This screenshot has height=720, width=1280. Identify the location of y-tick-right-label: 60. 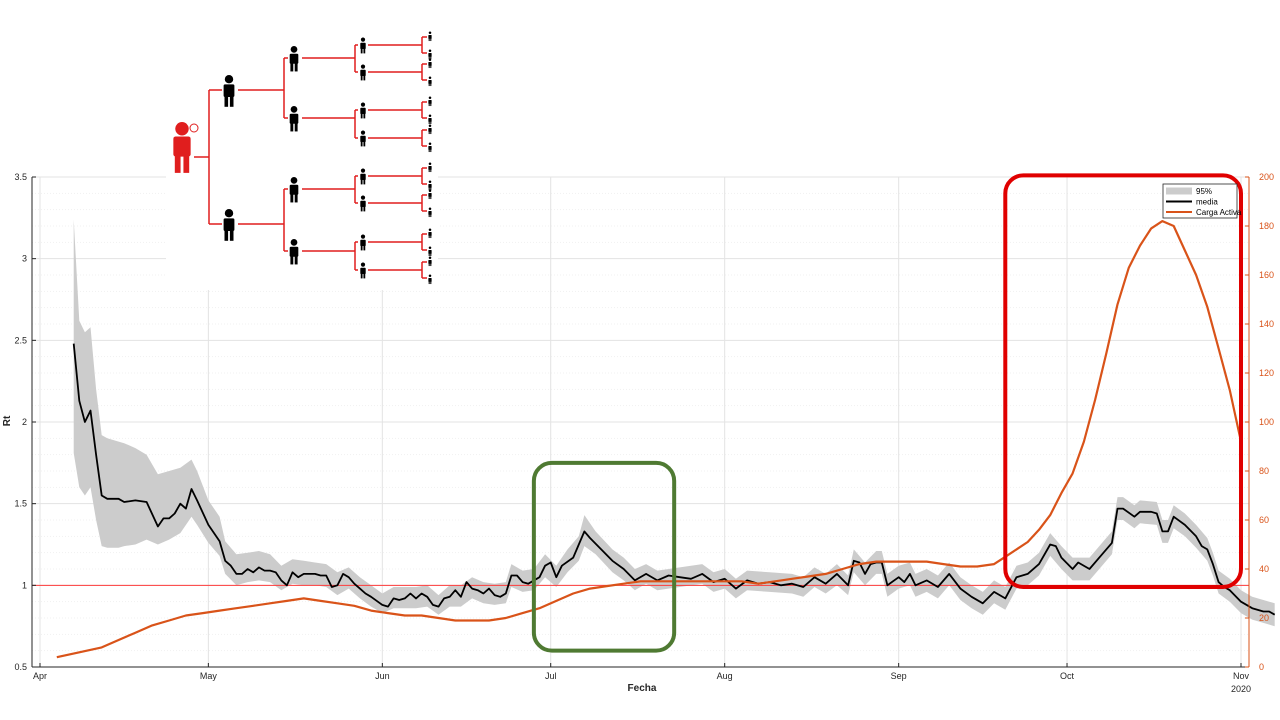
(1264, 520).